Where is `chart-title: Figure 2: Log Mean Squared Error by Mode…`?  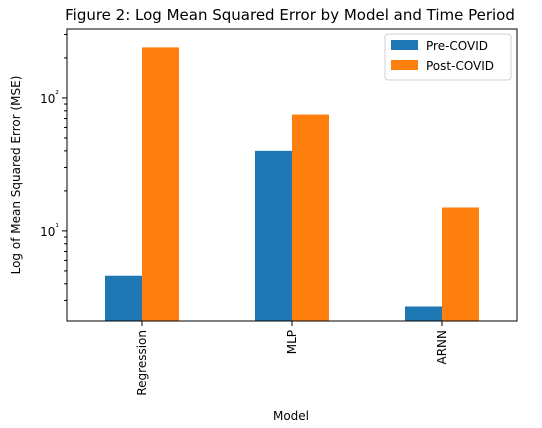 chart-title: Figure 2: Log Mean Squared Error by Mode… is located at coordinates (290, 15).